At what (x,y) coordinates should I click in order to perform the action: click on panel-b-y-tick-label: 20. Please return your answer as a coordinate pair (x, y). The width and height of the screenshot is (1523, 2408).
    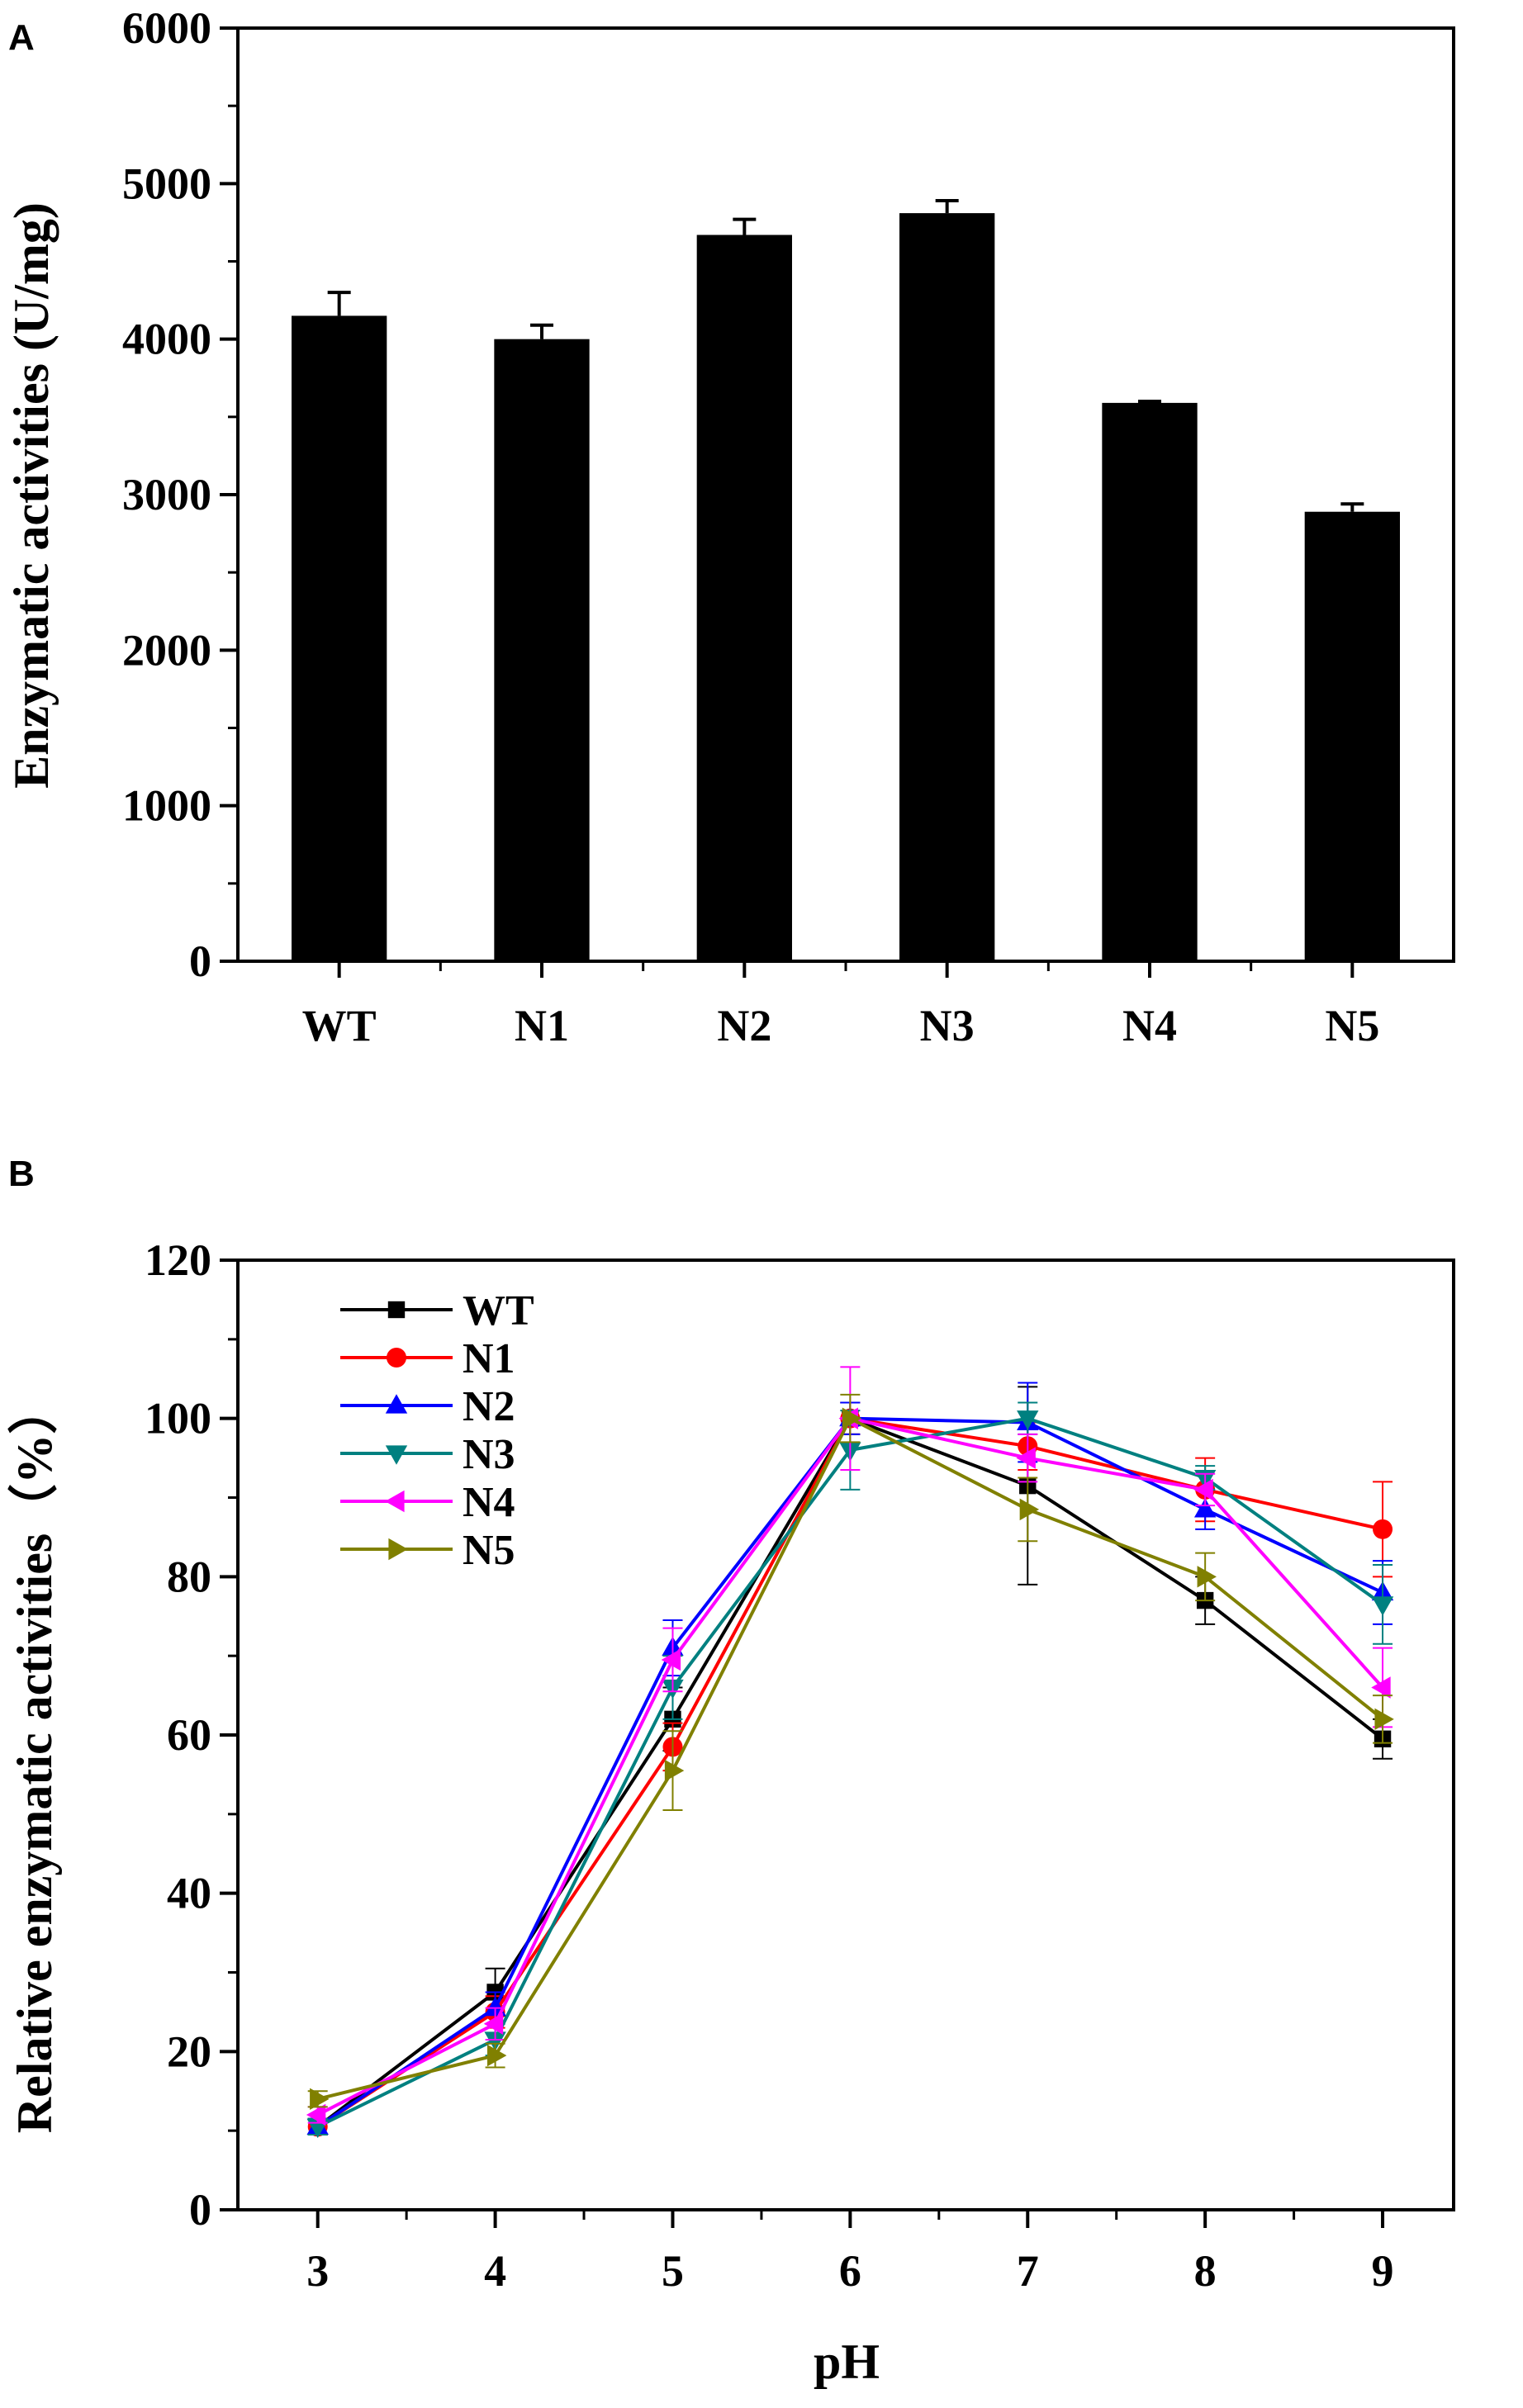
    Looking at the image, I should click on (189, 2051).